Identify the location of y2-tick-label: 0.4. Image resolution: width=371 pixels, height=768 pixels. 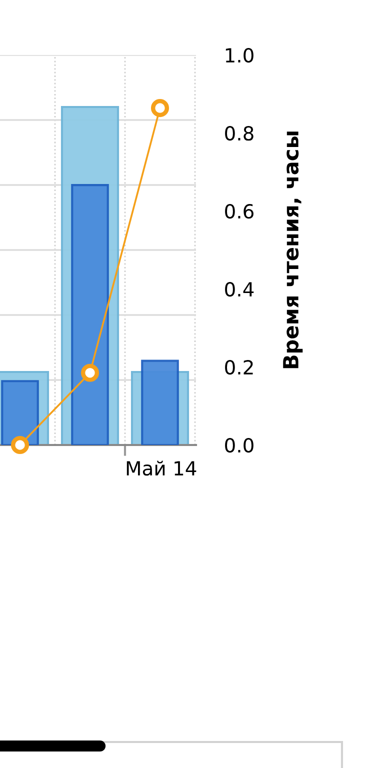
(239, 289).